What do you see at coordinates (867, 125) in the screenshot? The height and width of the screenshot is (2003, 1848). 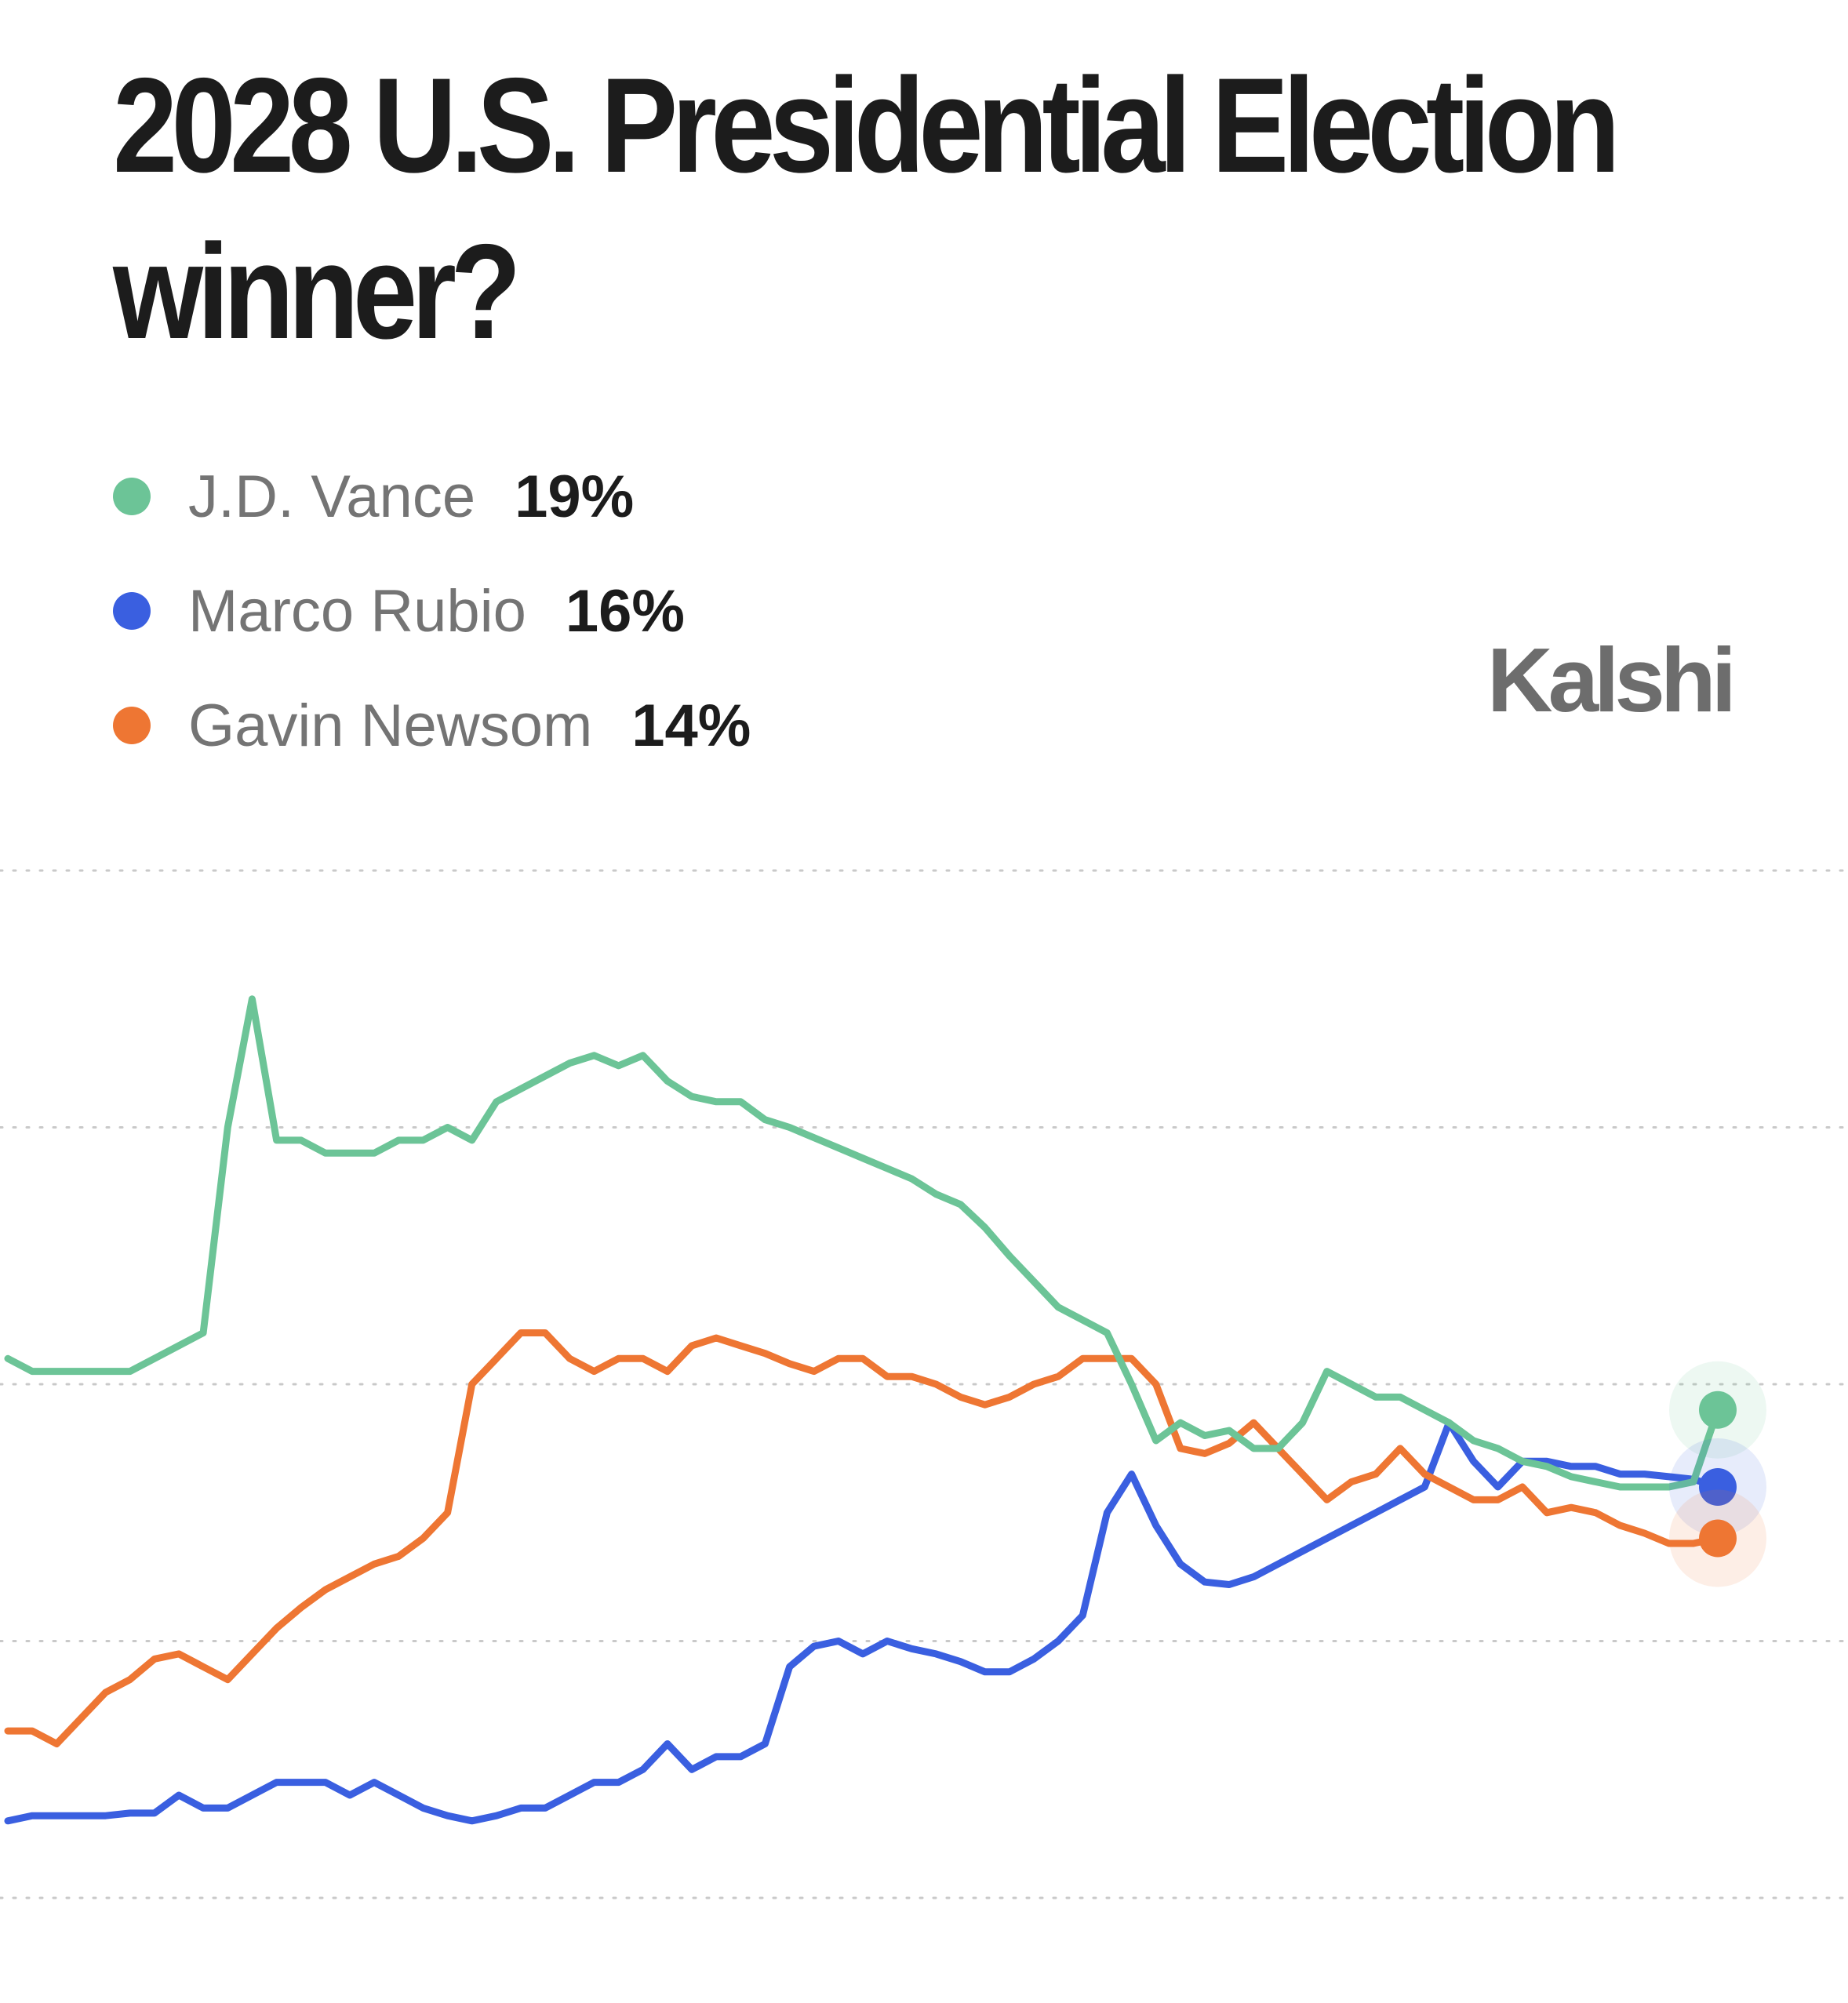 I see `page-title-line-1: 2028 U.S. Presidential Election` at bounding box center [867, 125].